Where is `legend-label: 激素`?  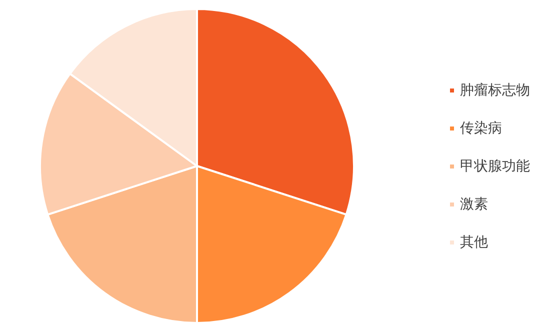 legend-label: 激素 is located at coordinates (474, 204).